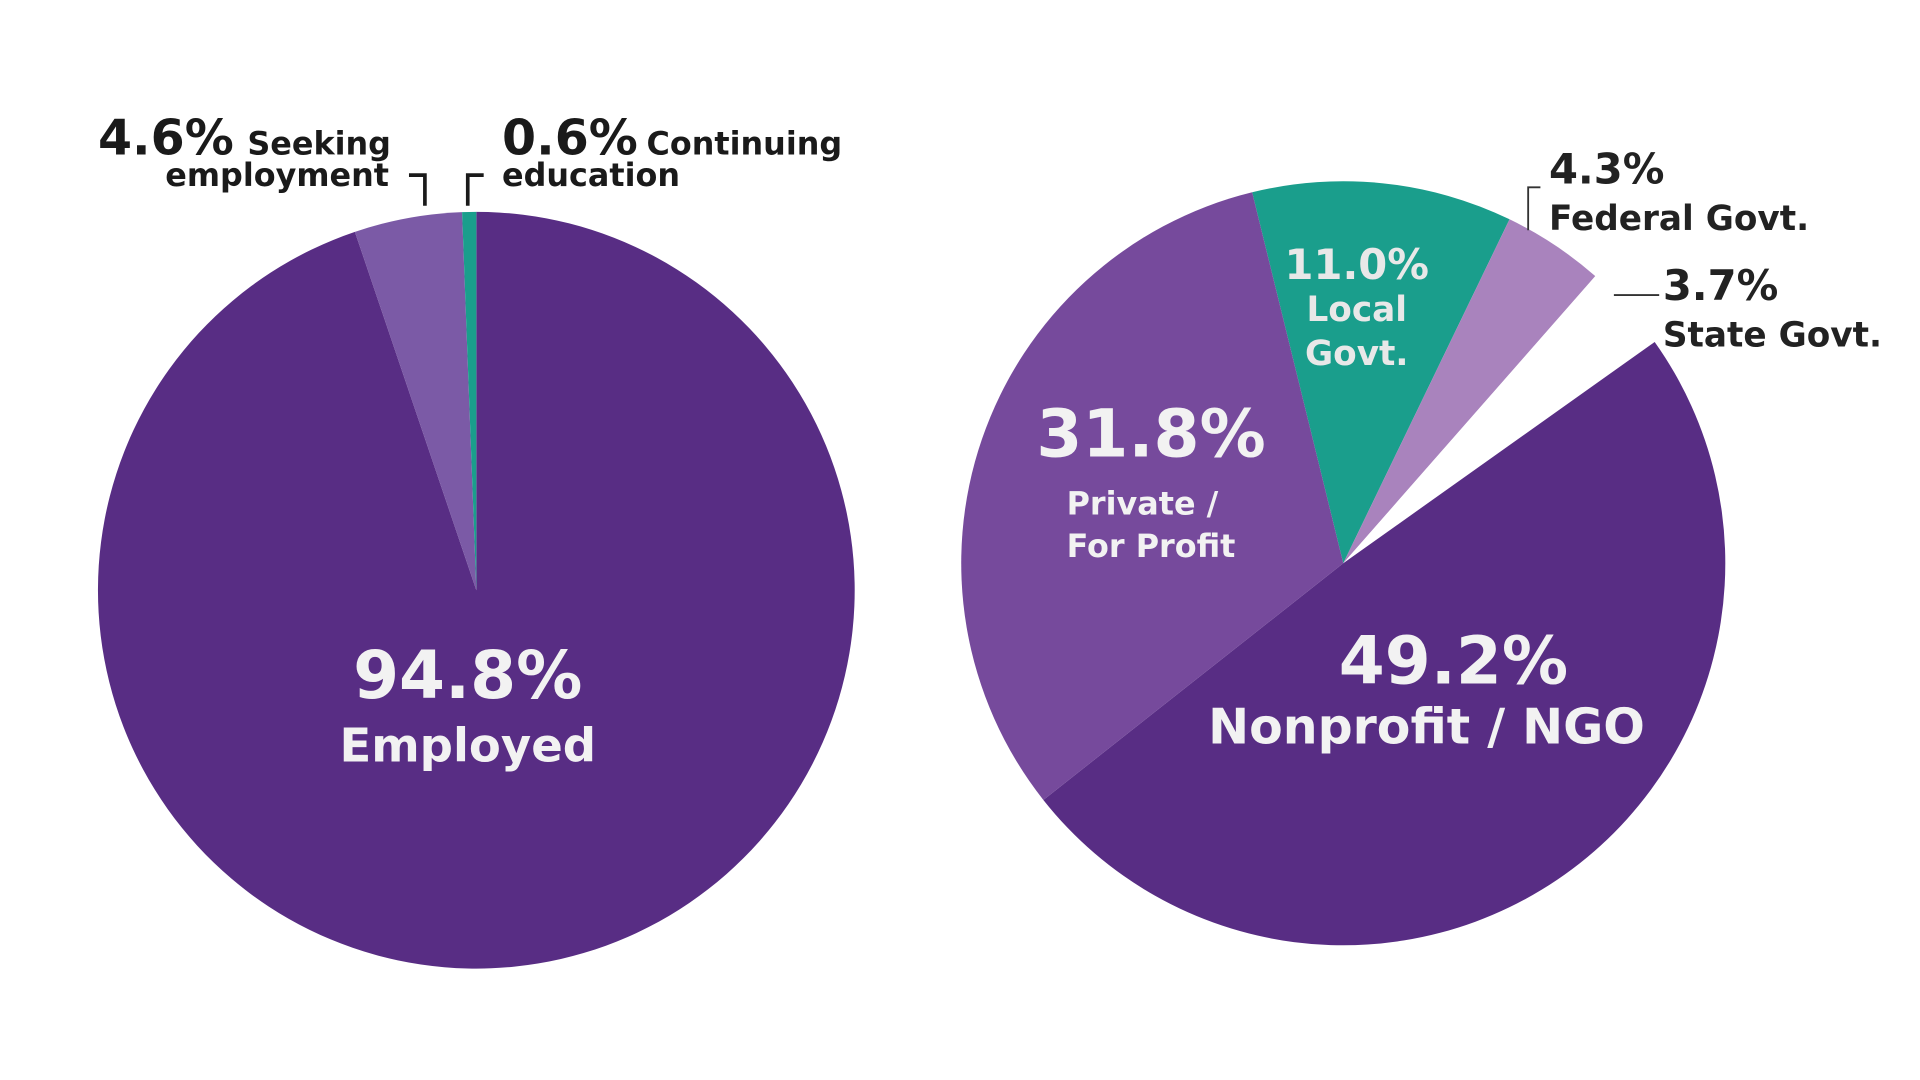 This screenshot has width=1920, height=1080. What do you see at coordinates (1356, 310) in the screenshot?
I see `local-label-line1: Local` at bounding box center [1356, 310].